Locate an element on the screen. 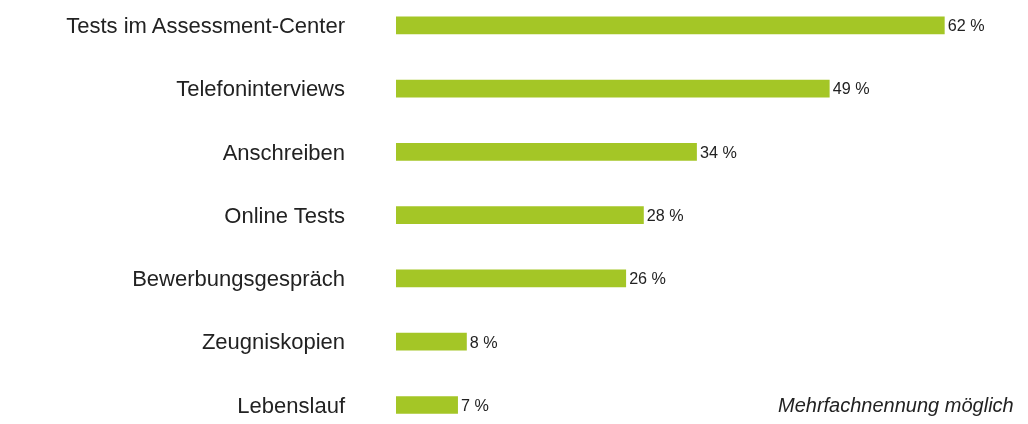 This screenshot has height=424, width=1028. data-label: 28 % is located at coordinates (665, 214).